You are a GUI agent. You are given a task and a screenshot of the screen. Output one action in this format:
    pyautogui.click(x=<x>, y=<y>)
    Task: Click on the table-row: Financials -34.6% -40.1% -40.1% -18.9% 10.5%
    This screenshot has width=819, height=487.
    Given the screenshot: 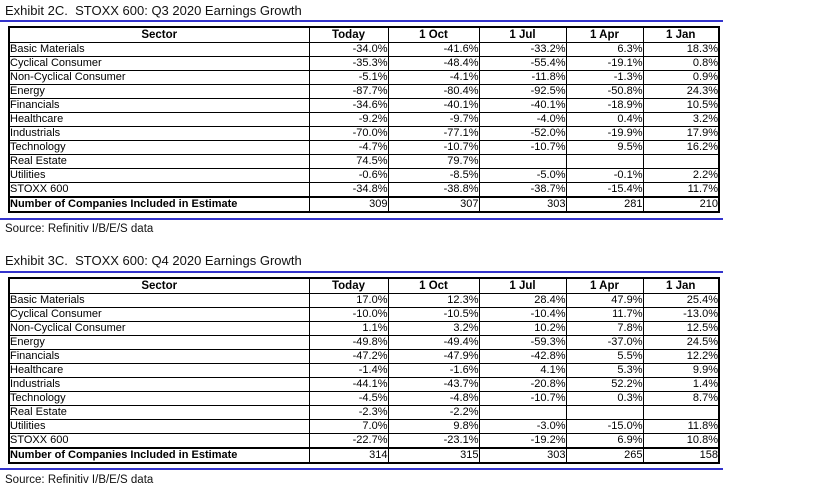 What is the action you would take?
    pyautogui.click(x=364, y=105)
    